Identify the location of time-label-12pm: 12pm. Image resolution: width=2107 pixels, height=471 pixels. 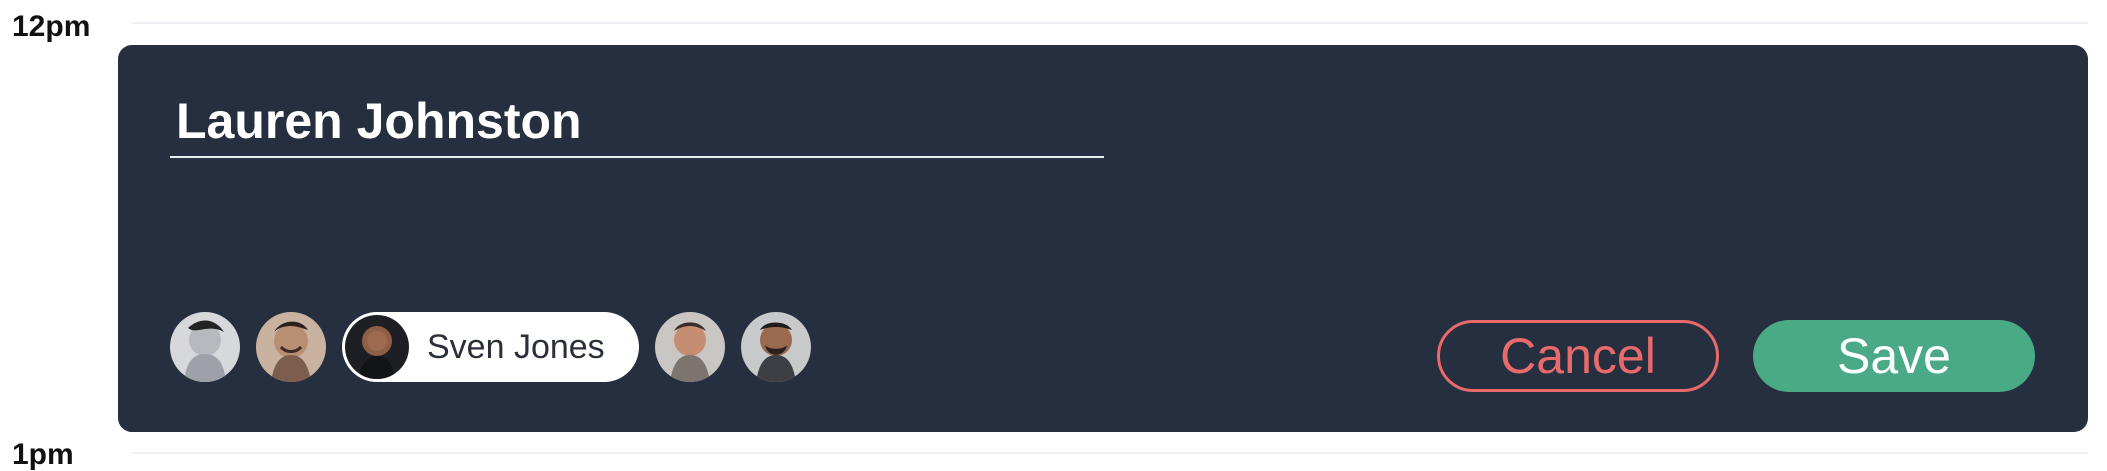
(51, 26).